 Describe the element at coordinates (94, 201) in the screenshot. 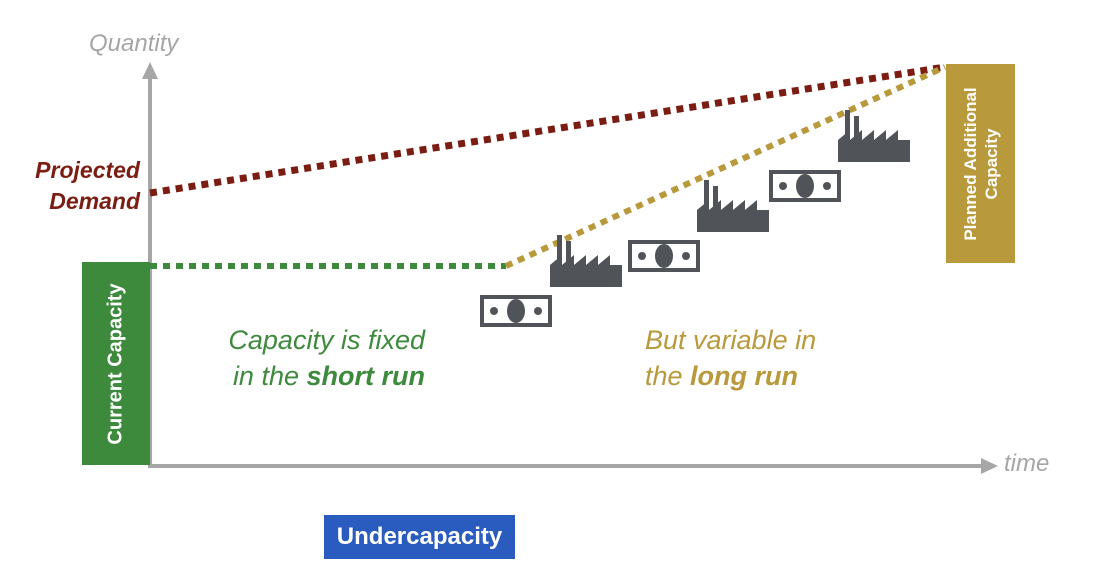

I see `projected-demand-label-line2: Demand` at that location.